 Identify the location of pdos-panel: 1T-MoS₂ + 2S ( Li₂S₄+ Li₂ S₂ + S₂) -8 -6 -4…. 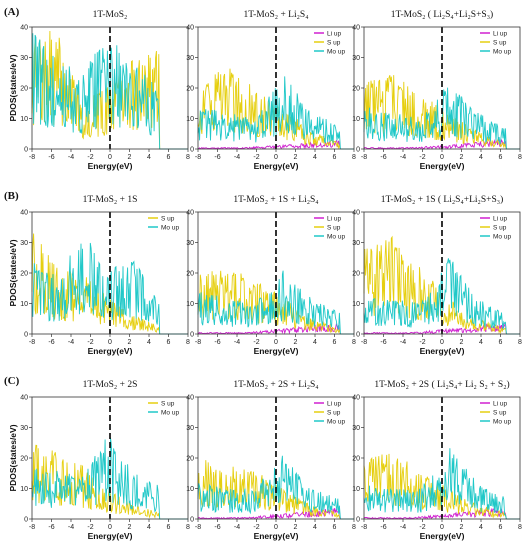
(437, 460).